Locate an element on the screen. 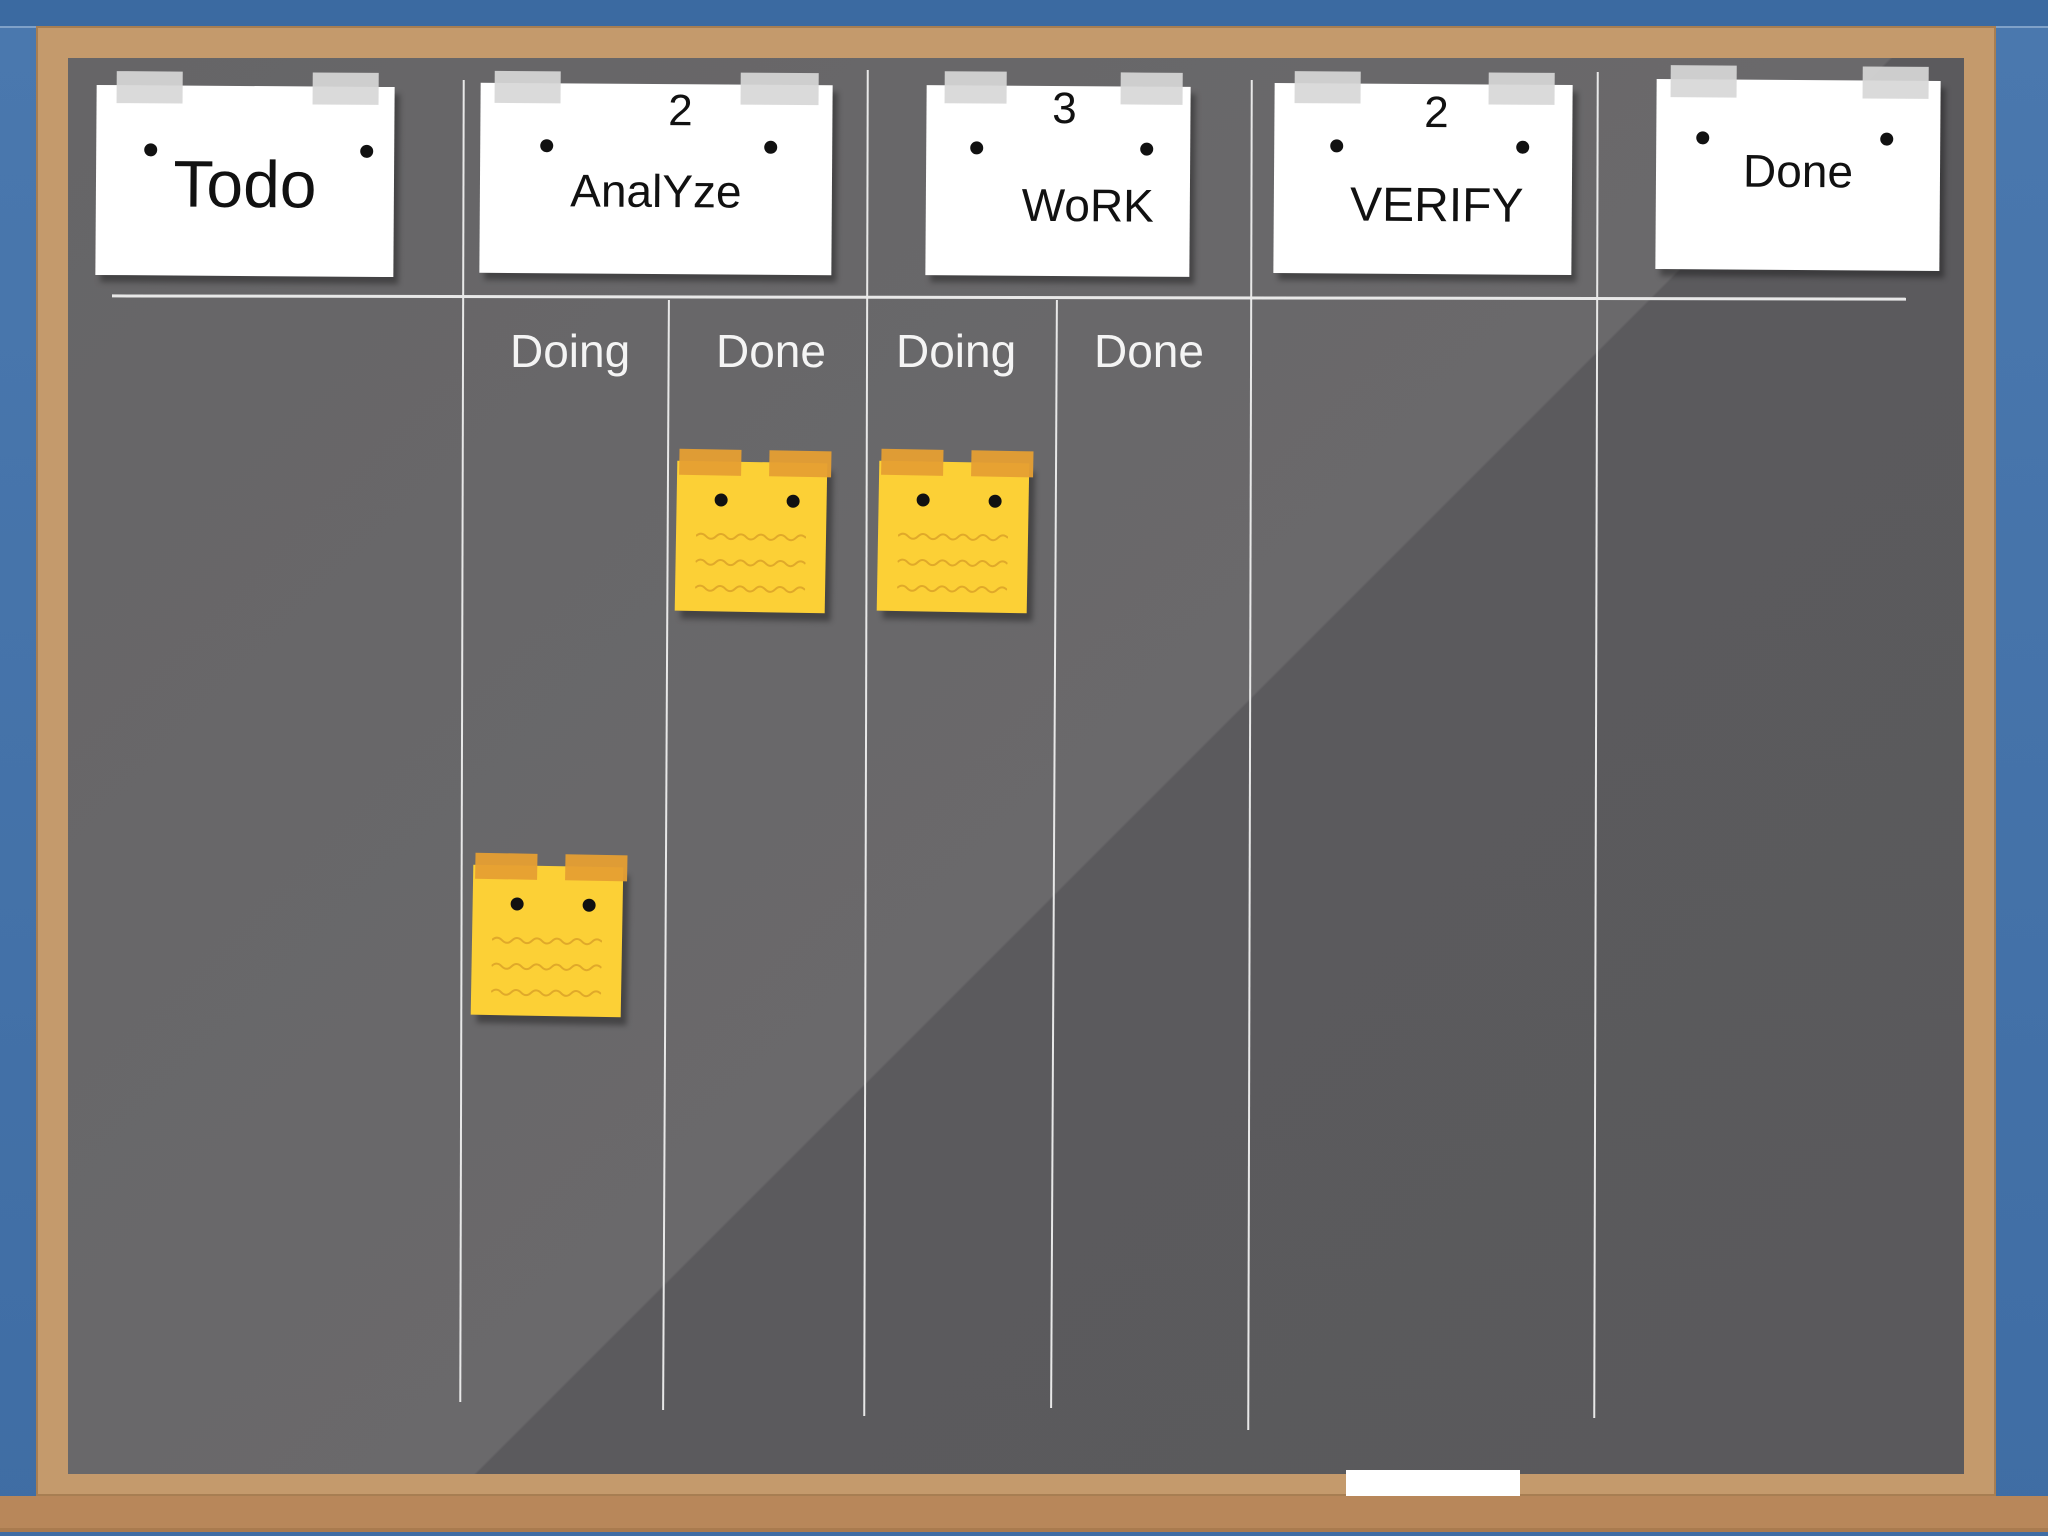 The height and width of the screenshot is (1536, 2048). subcolumn-label-work-doing: Doing is located at coordinates (956, 351).